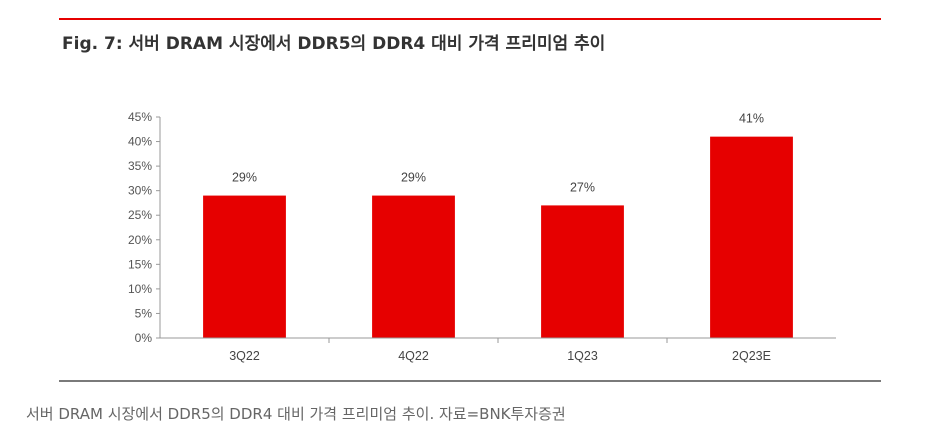 Image resolution: width=926 pixels, height=440 pixels. I want to click on title-top-rule, so click(470, 19).